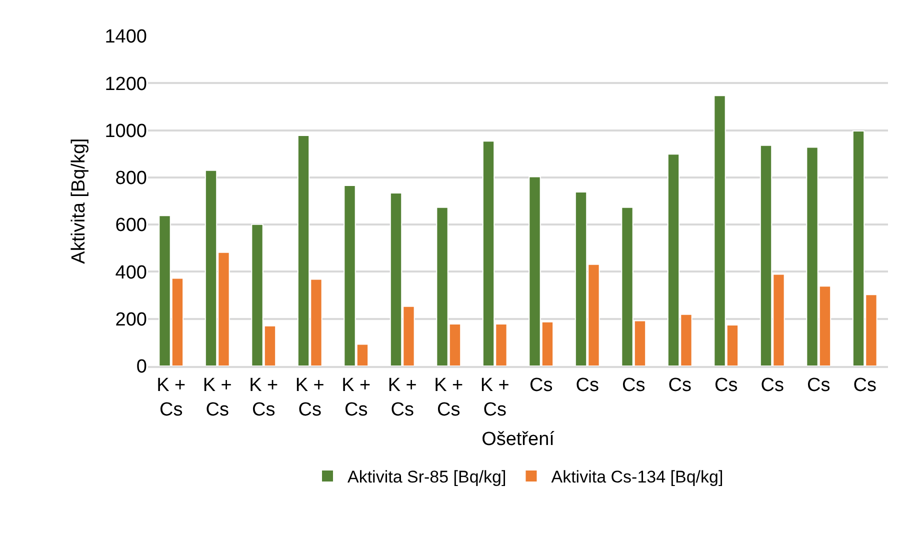  What do you see at coordinates (125, 131) in the screenshot?
I see `y-tick-label: 1000` at bounding box center [125, 131].